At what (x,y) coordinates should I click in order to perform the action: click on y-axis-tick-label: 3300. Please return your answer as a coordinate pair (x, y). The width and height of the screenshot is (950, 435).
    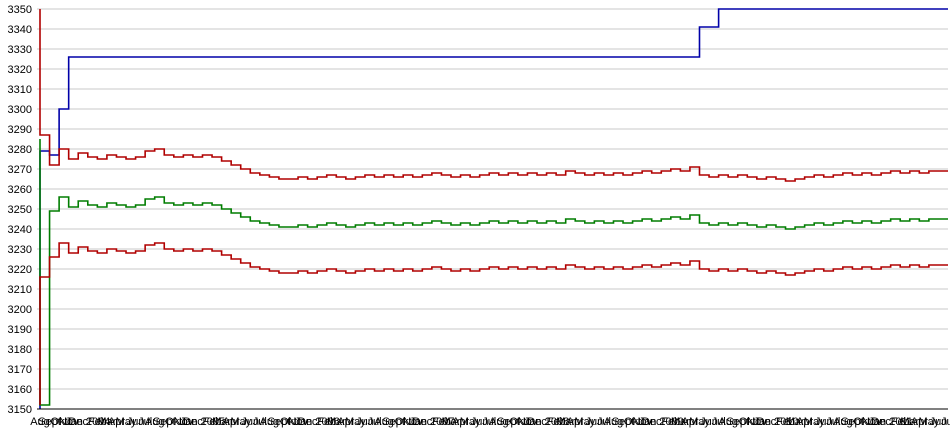
    Looking at the image, I should click on (20, 110).